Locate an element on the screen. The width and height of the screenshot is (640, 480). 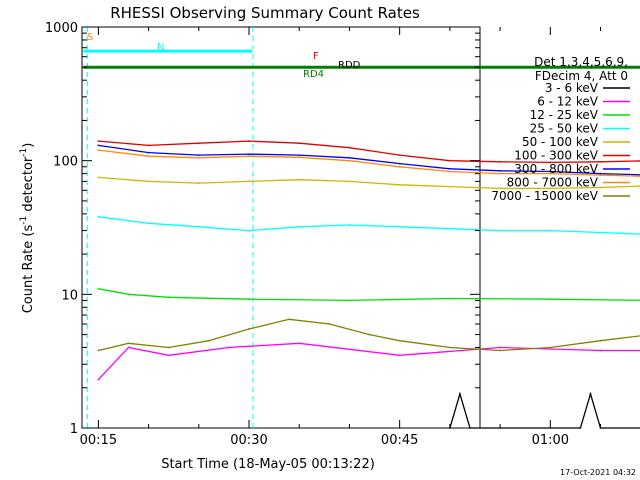
chart-title: RHESSI Observing Summary Count Rates is located at coordinates (265, 13).